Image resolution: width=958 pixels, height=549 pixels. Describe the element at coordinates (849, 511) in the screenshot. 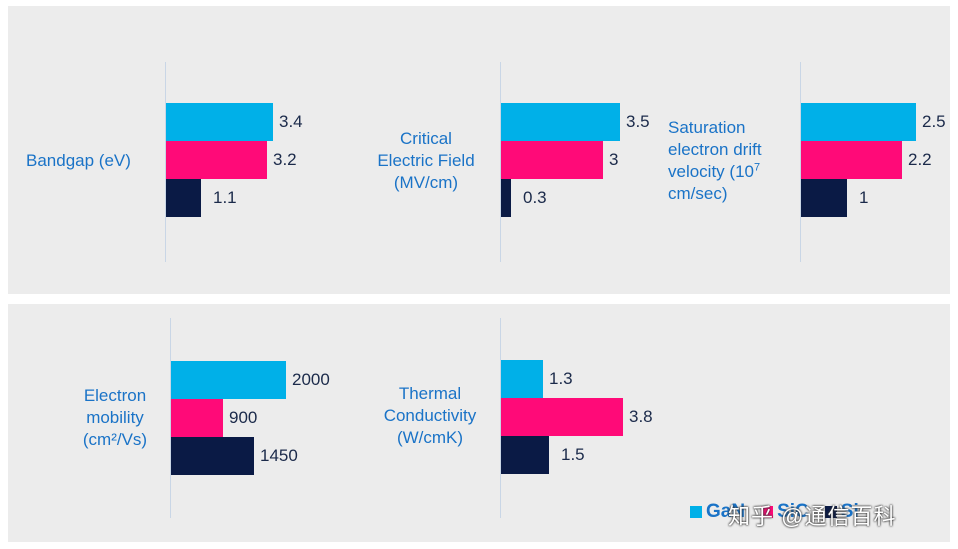

I see `legend-label-si: Si` at that location.